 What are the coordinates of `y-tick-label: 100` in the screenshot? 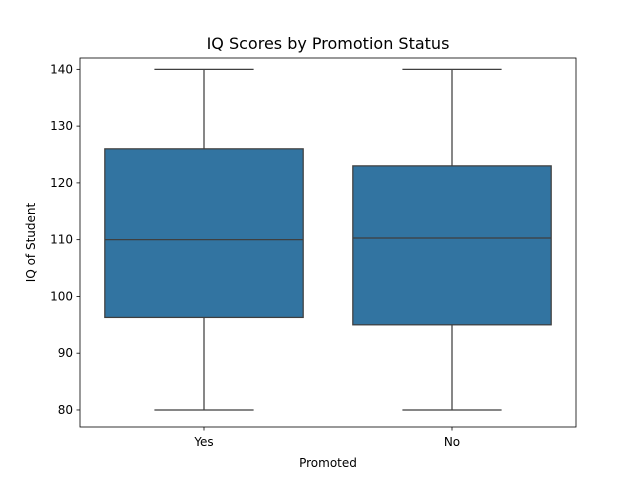 It's located at (61, 296).